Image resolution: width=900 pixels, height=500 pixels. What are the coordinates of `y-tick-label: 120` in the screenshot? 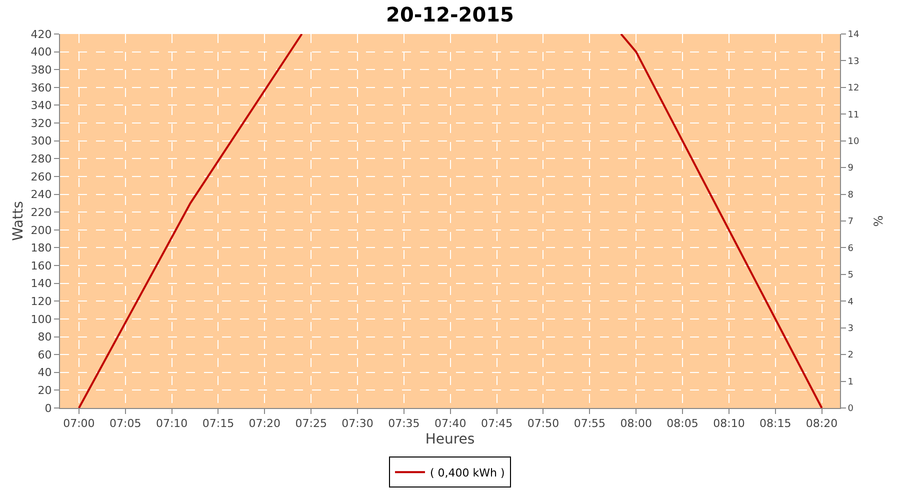 It's located at (41, 301).